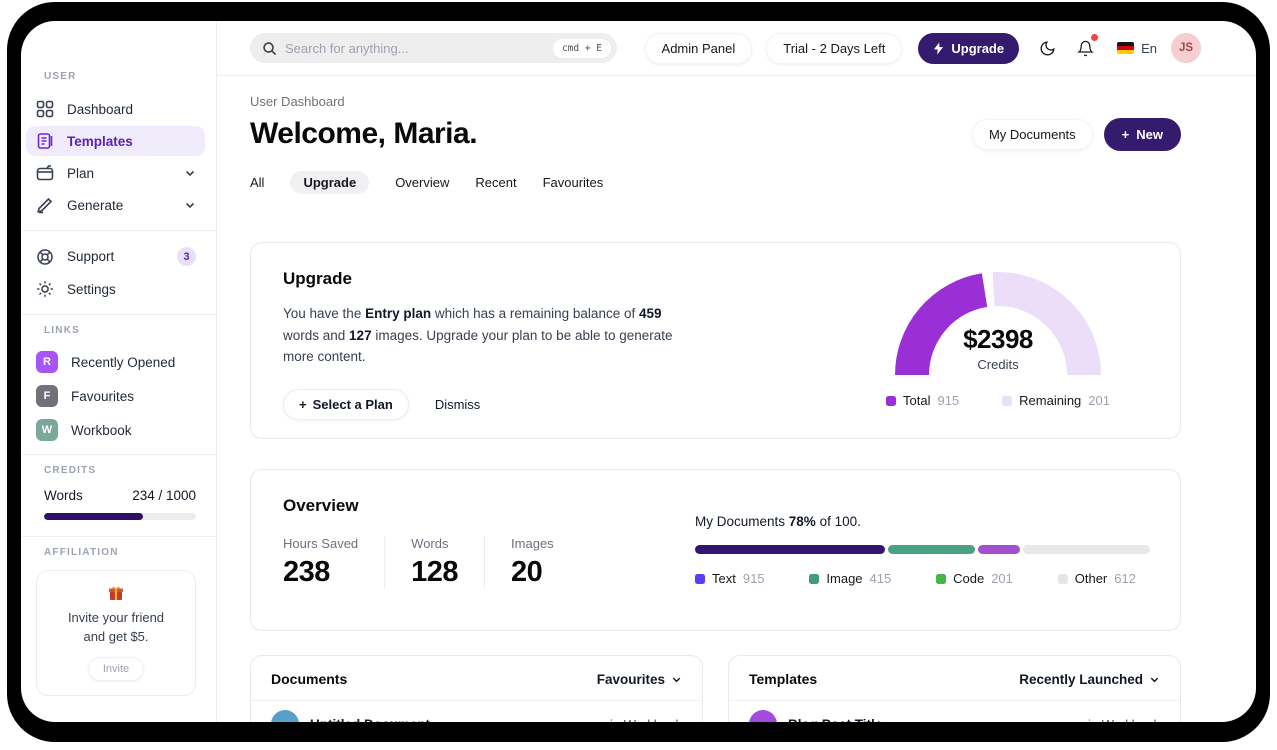 The image size is (1277, 750). What do you see at coordinates (639, 679) in the screenshot?
I see `documents-filter-dropdown: Favourites` at bounding box center [639, 679].